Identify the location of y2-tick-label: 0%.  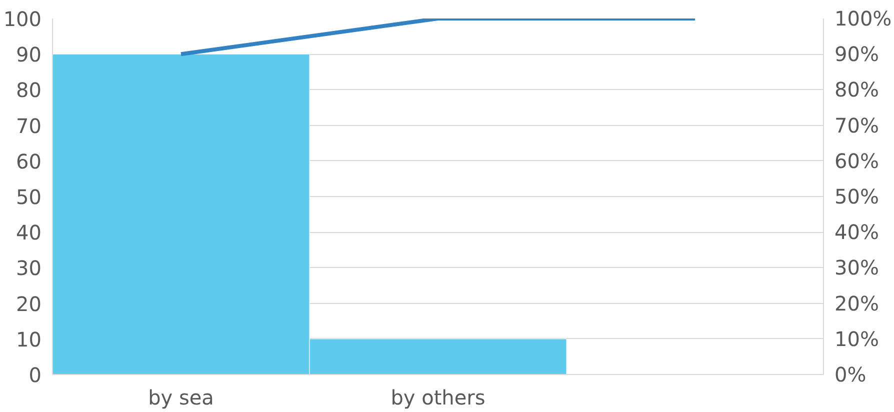
(850, 374).